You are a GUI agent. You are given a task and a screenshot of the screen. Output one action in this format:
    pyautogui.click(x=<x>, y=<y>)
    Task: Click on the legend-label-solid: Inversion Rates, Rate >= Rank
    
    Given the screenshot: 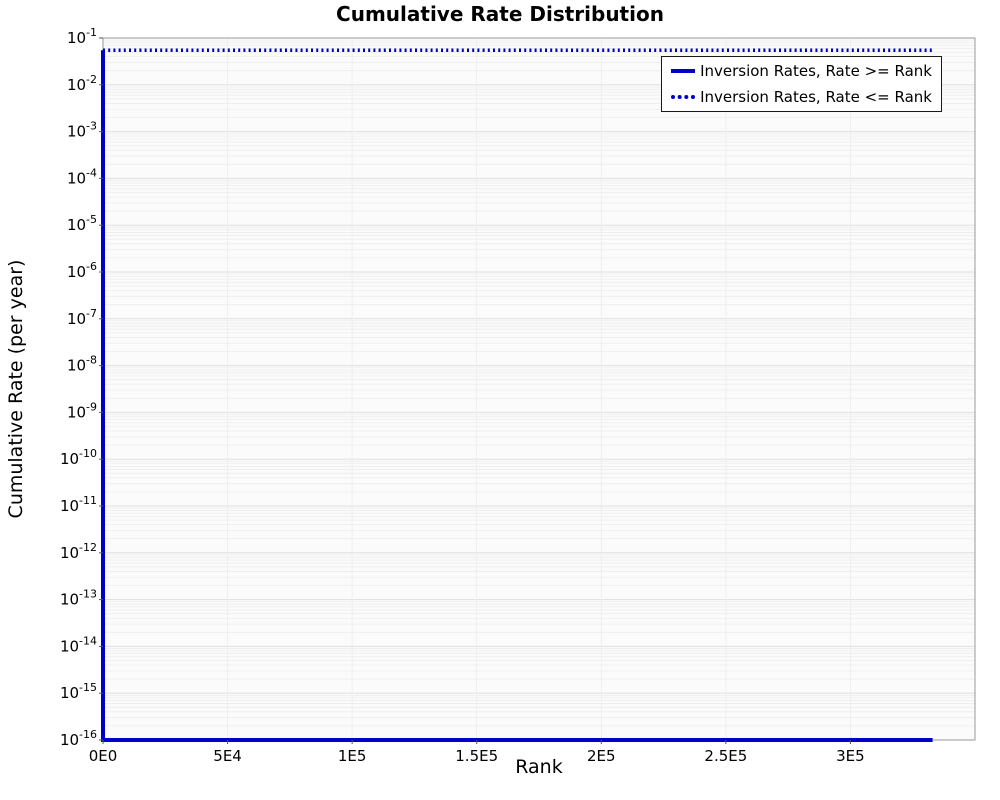 What is the action you would take?
    pyautogui.click(x=816, y=71)
    